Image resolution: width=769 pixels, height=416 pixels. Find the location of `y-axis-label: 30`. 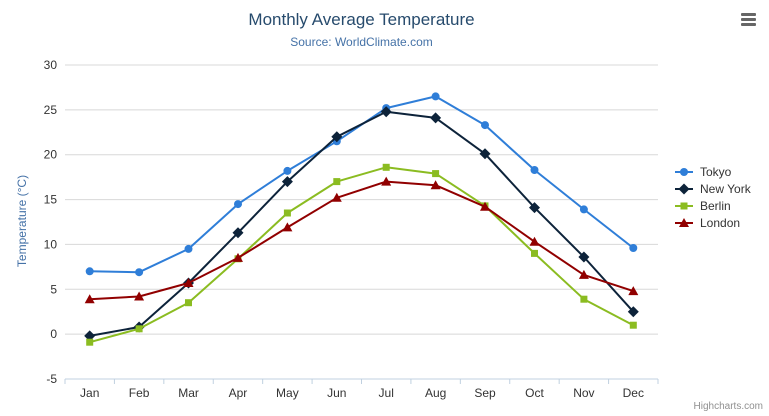

y-axis-label: 30 is located at coordinates (51, 65).